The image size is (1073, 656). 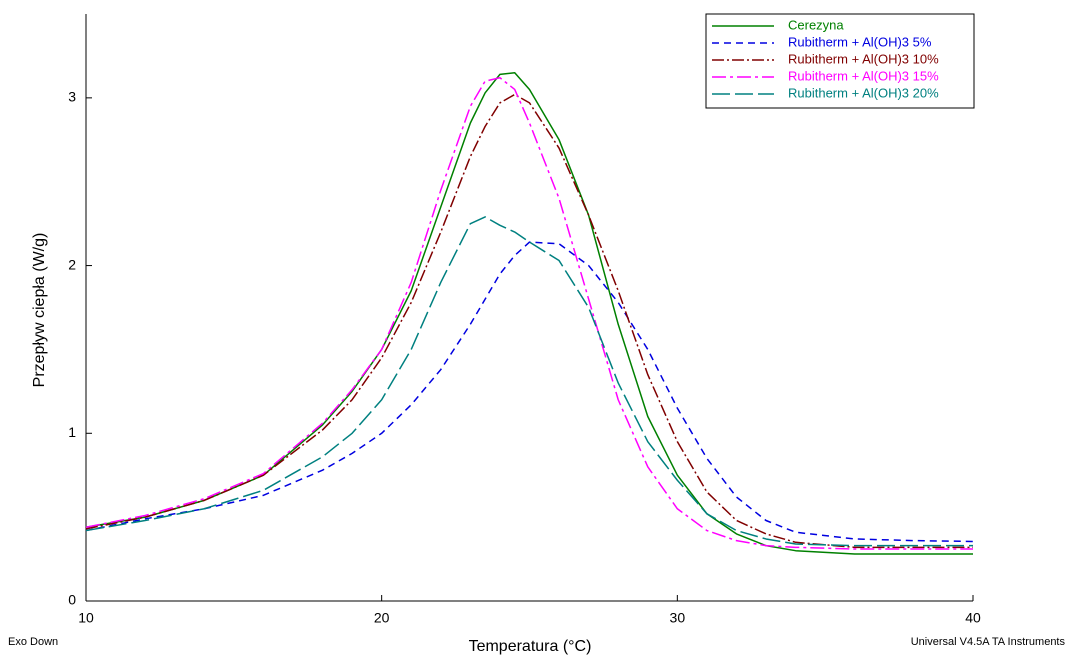 What do you see at coordinates (72, 97) in the screenshot?
I see `y-tick-label: 3` at bounding box center [72, 97].